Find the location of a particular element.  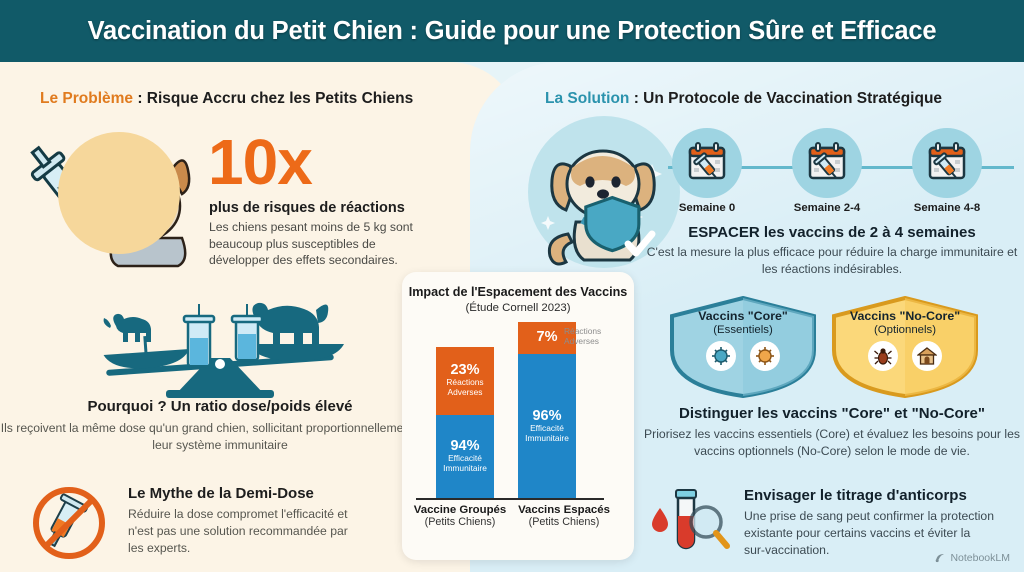

no-half-dose-illustration is located at coordinates (69, 523).